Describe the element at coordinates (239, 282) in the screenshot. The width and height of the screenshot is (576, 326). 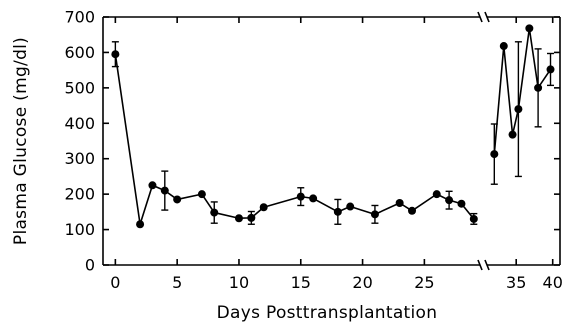
I see `x-tick-label: 10` at that location.